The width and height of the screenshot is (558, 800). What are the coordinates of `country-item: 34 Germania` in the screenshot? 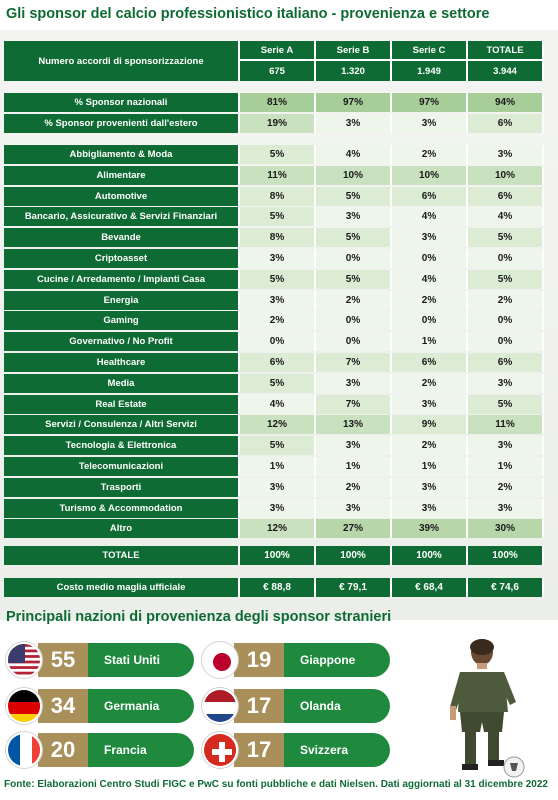 It's located at (100, 706).